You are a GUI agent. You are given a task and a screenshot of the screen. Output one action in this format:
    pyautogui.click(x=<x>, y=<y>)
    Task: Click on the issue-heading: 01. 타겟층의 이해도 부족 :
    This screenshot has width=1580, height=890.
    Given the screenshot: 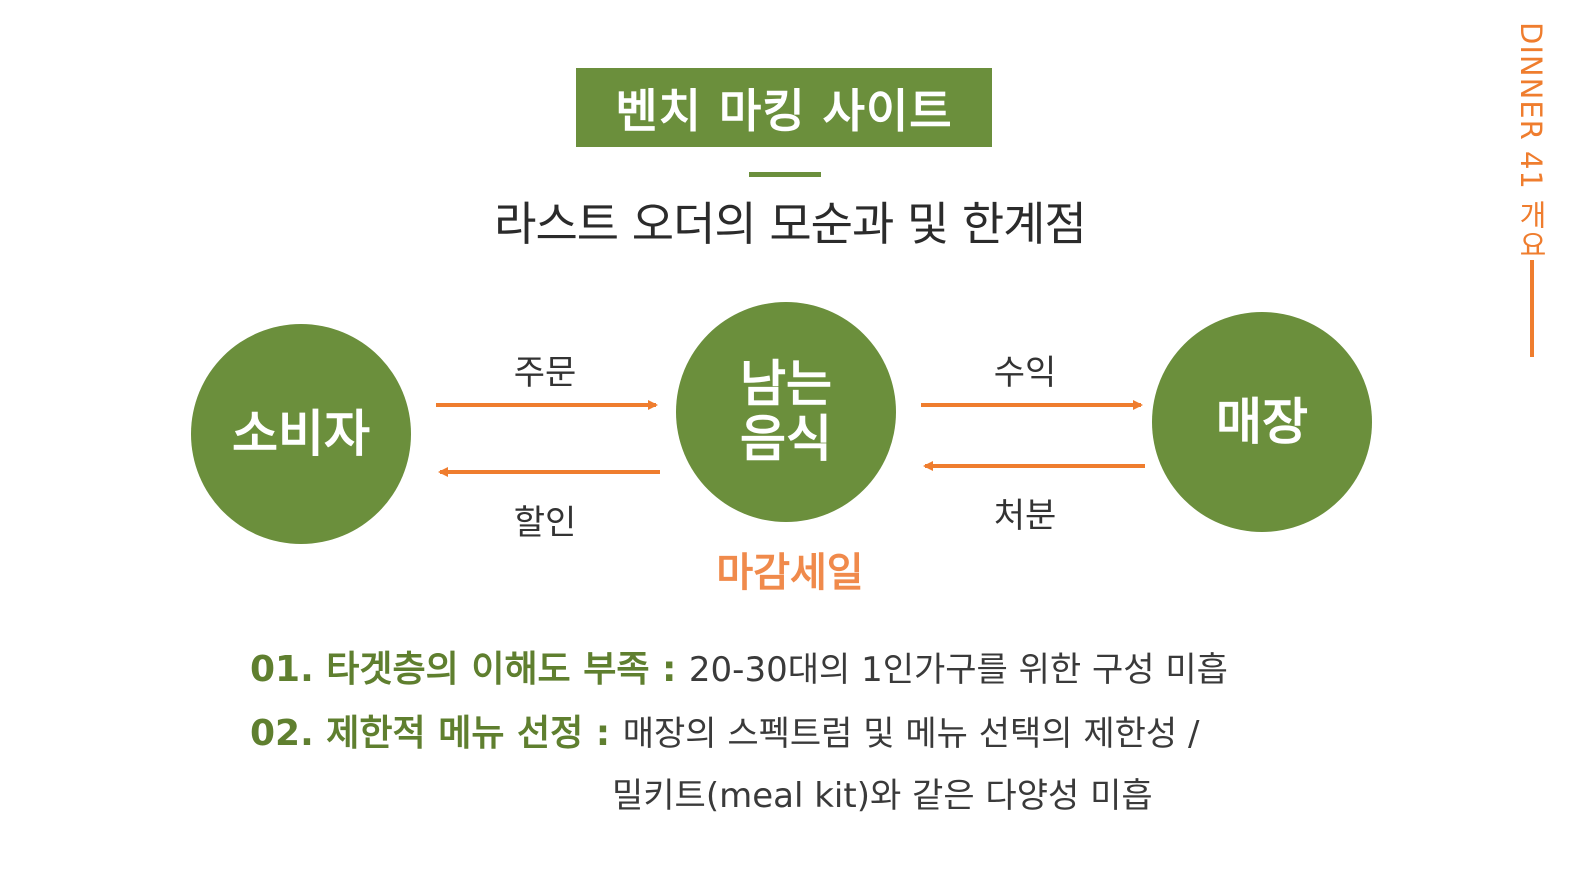 What is the action you would take?
    pyautogui.click(x=469, y=669)
    